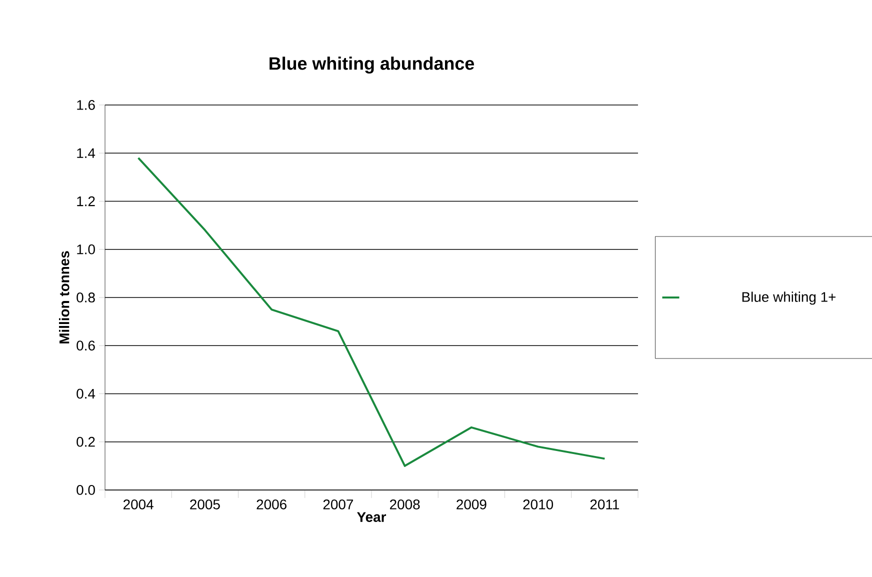 This screenshot has width=872, height=577. Describe the element at coordinates (86, 201) in the screenshot. I see `y-tick-label: 1.2` at that location.